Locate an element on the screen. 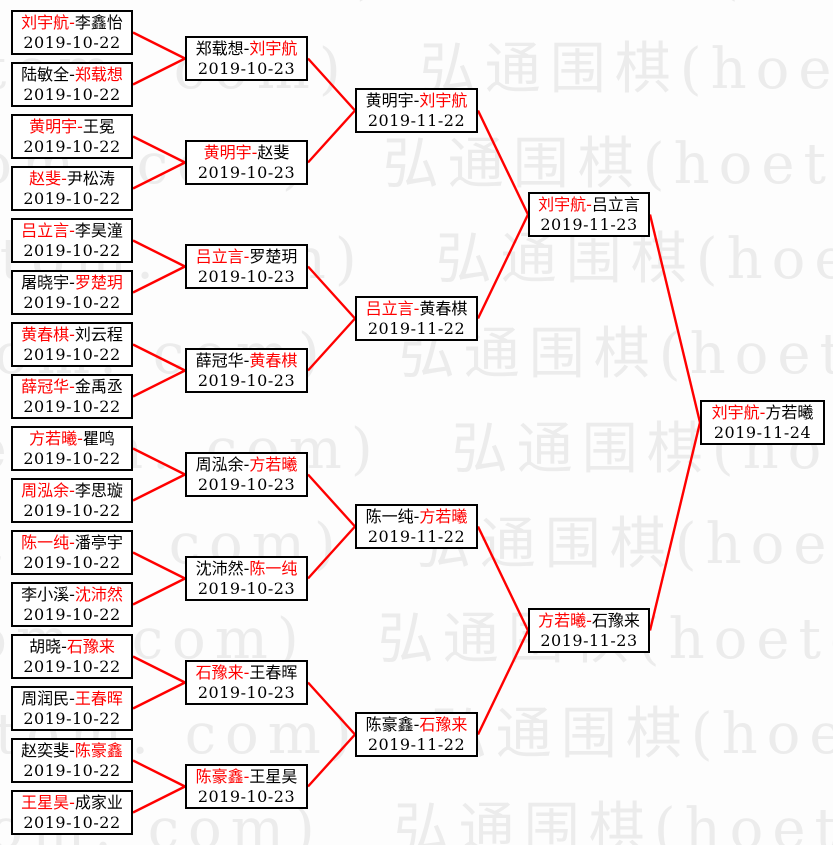 The height and width of the screenshot is (845, 833). match-box: 吕立言-罗楚玥 2019-10-23 is located at coordinates (246, 266).